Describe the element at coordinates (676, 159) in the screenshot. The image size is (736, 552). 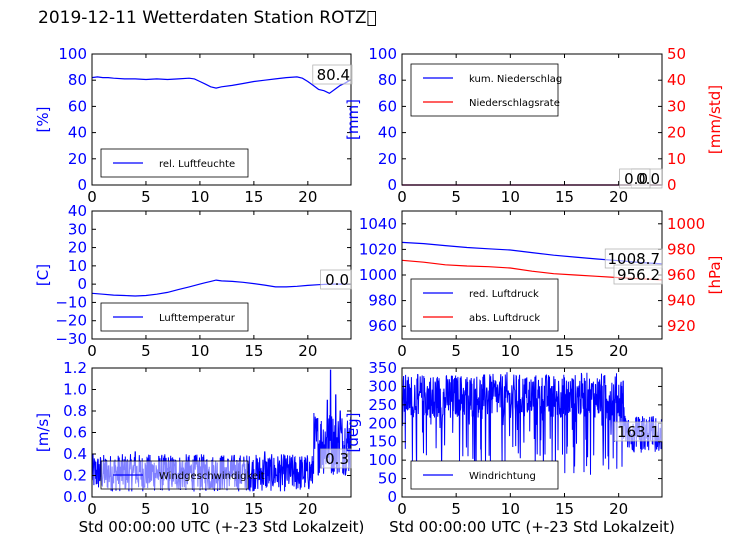
I see `y-right-tick-label: 10` at that location.